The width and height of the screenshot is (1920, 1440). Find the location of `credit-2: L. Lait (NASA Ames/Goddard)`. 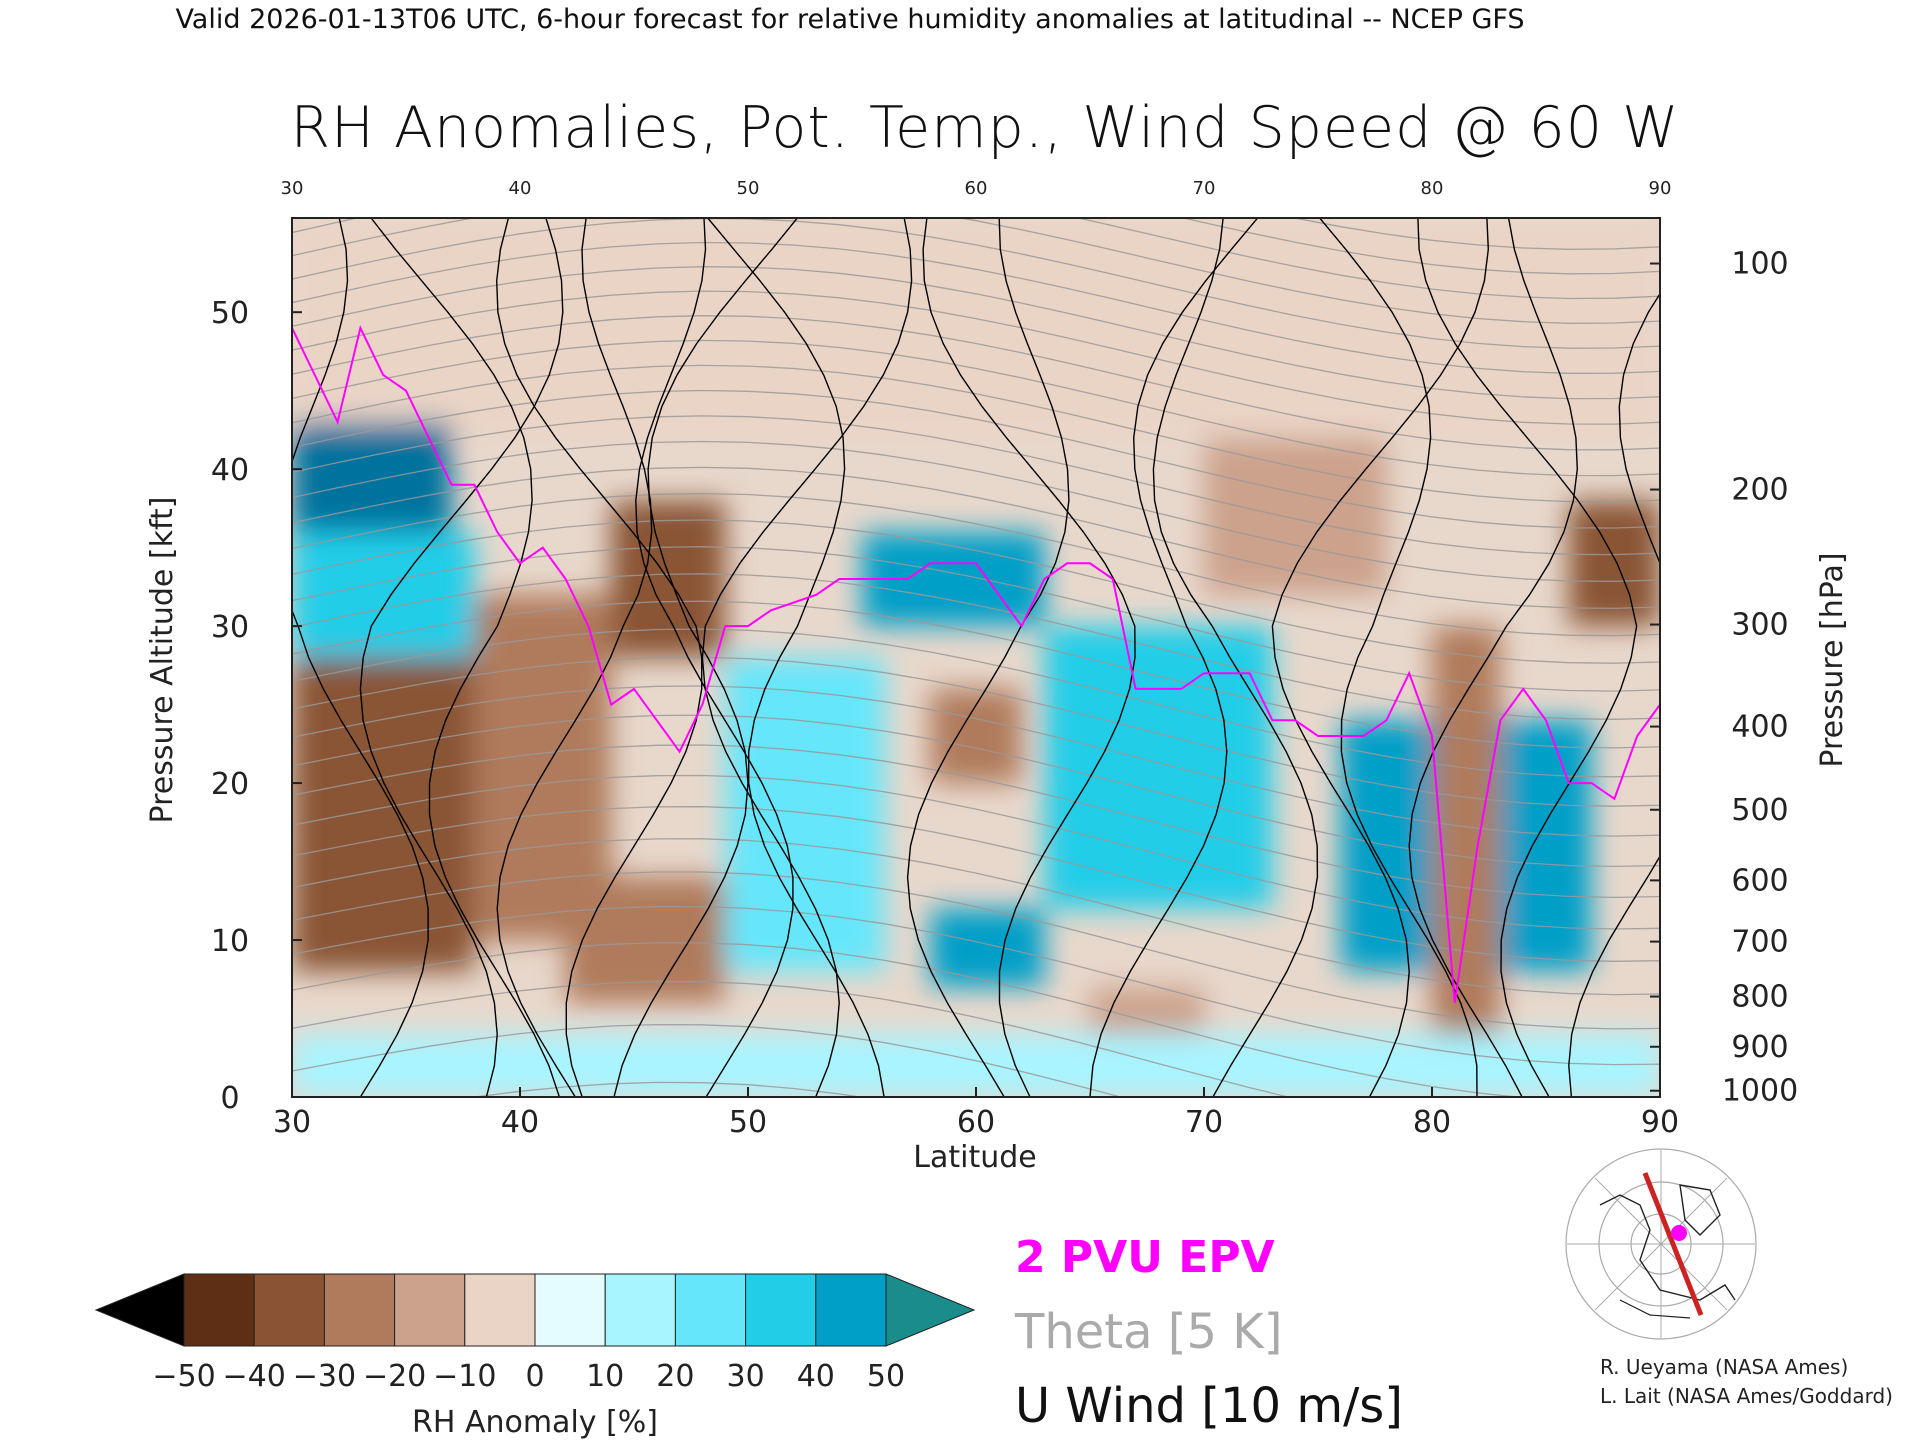

credit-2: L. Lait (NASA Ames/Goddard) is located at coordinates (1746, 1396).